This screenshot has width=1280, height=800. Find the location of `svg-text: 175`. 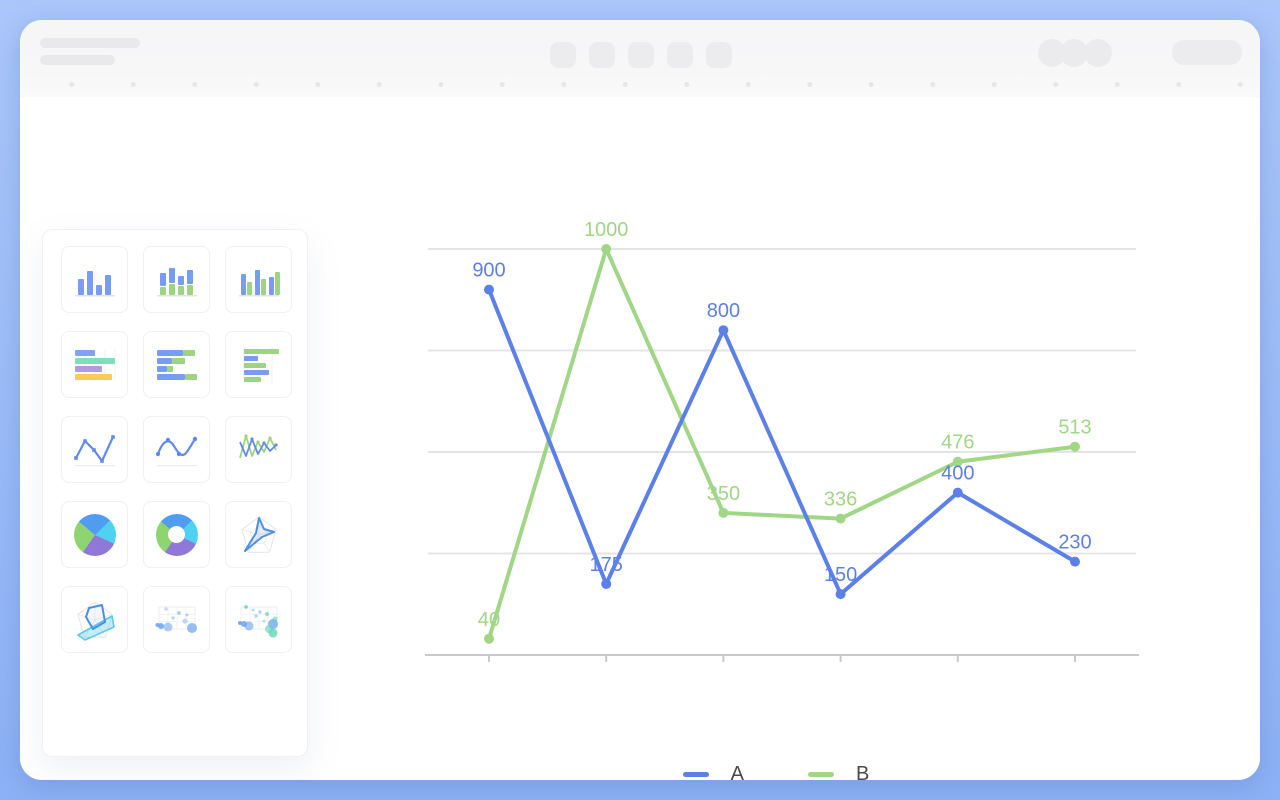

svg-text: 175 is located at coordinates (606, 565).